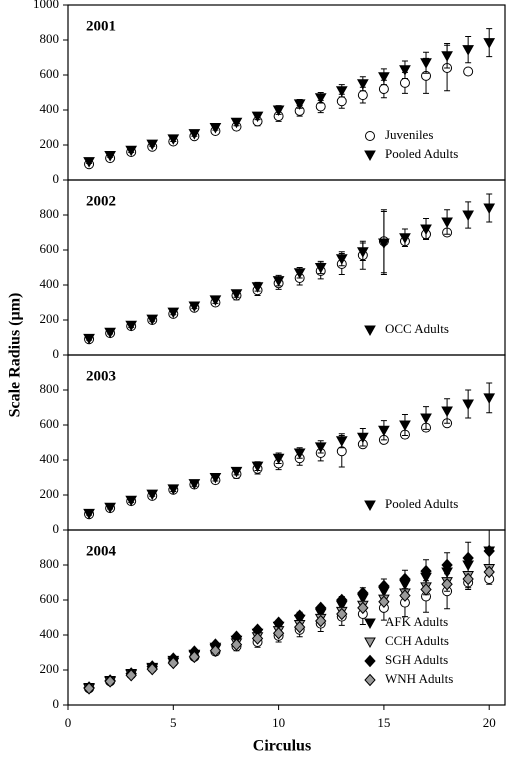 This screenshot has width=510, height=762. I want to click on y-tick-label: 800, so click(50, 388).